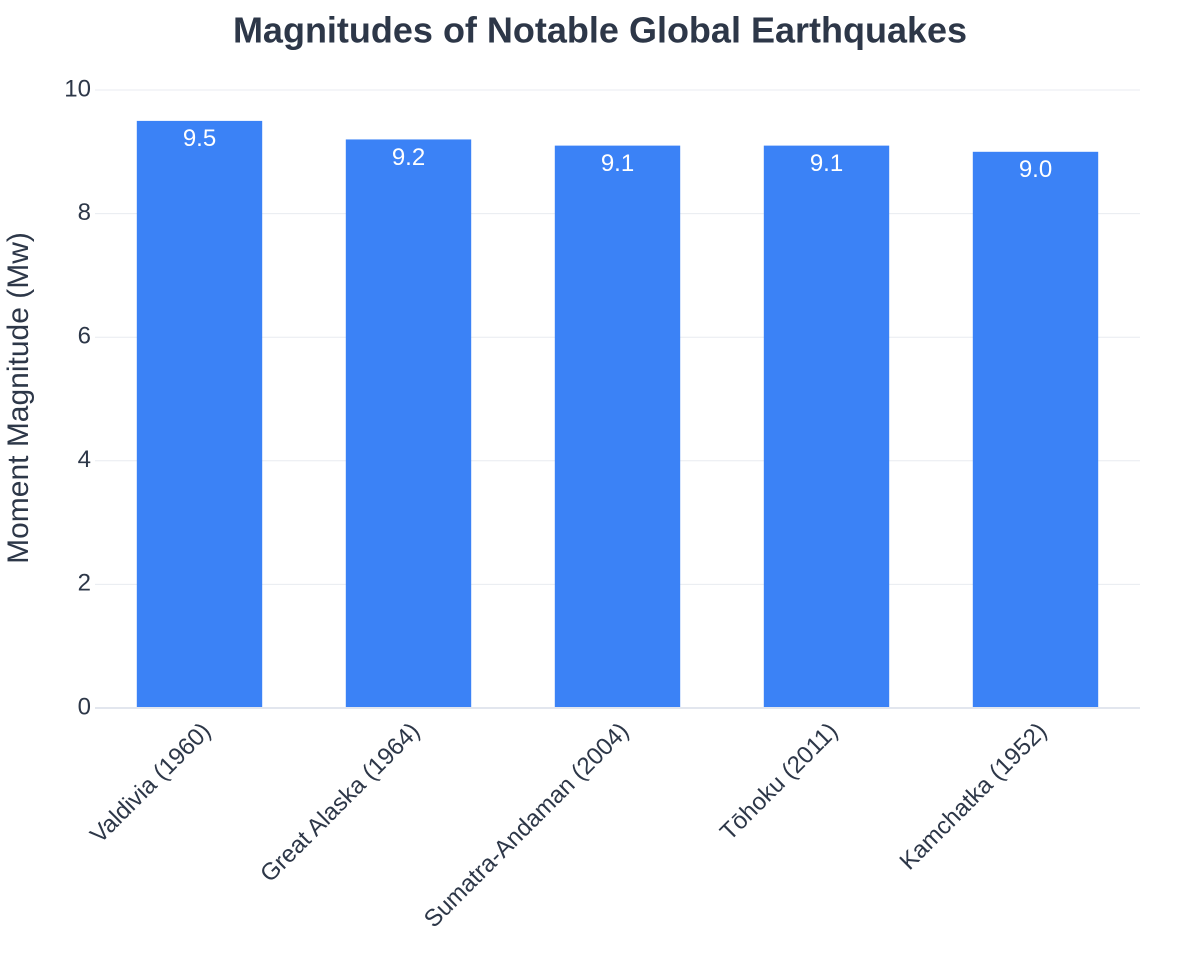 This screenshot has height=975, width=1200. What do you see at coordinates (84, 336) in the screenshot?
I see `y-tick-label: 6` at bounding box center [84, 336].